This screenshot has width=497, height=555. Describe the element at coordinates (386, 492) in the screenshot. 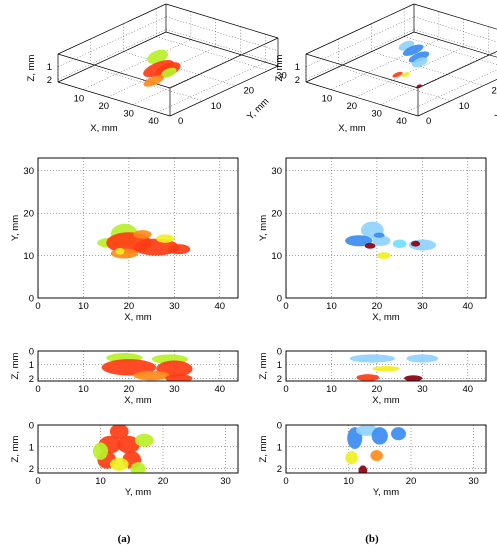

I see `x-axis-label: Y, mm` at that location.